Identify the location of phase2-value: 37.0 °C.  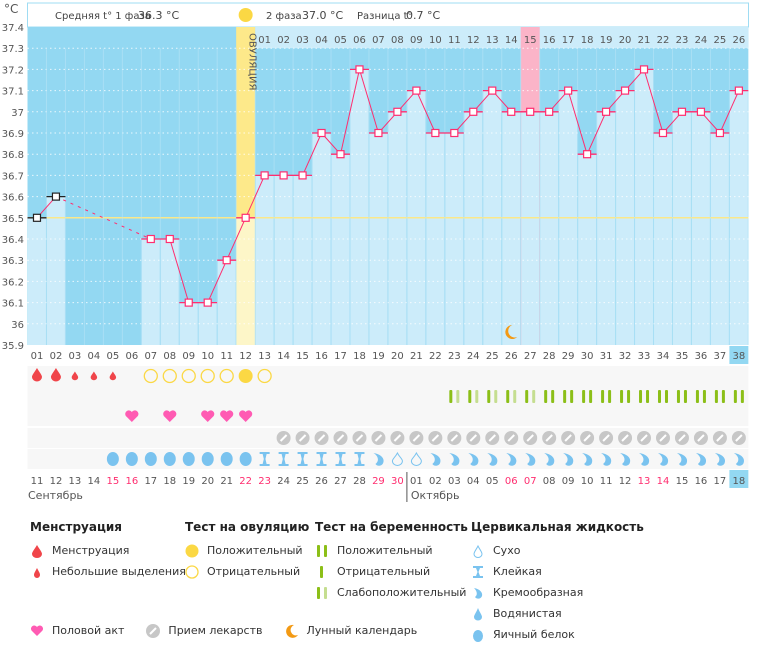
(322, 15).